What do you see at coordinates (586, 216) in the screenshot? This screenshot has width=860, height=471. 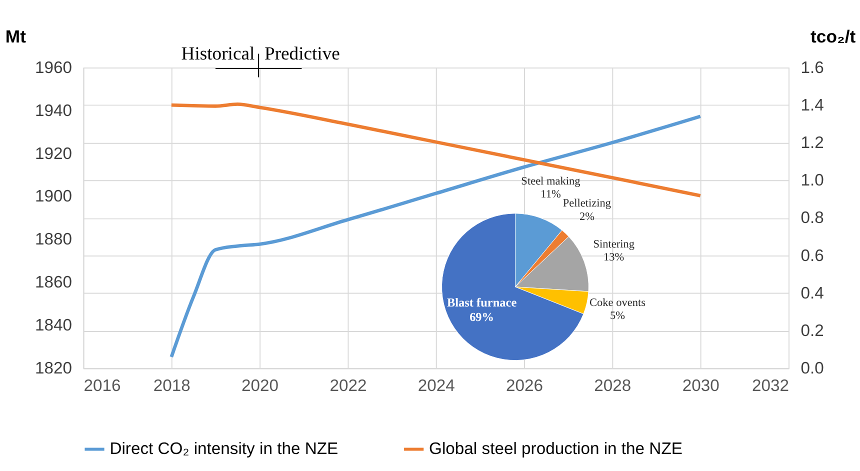 I see `data-label: 2%` at bounding box center [586, 216].